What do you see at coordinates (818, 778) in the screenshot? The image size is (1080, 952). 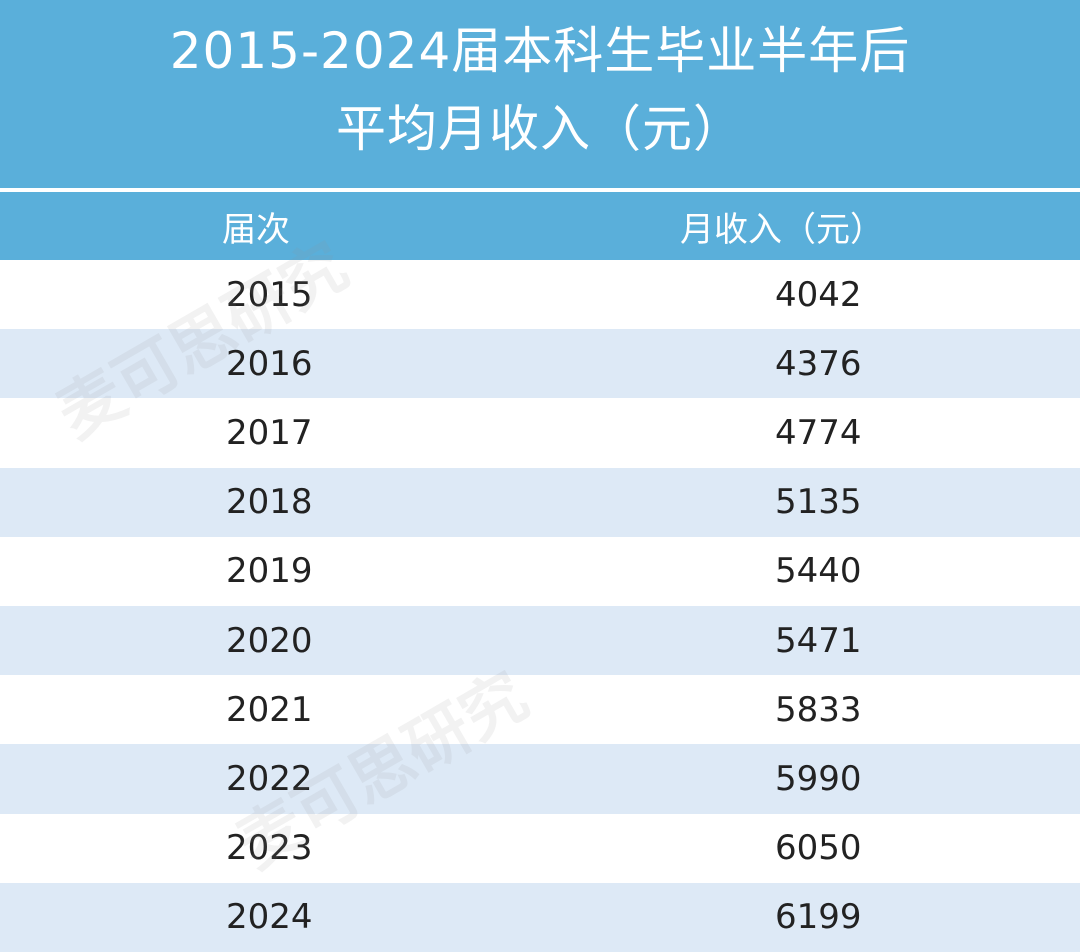 I see `income-cell: 5990` at bounding box center [818, 778].